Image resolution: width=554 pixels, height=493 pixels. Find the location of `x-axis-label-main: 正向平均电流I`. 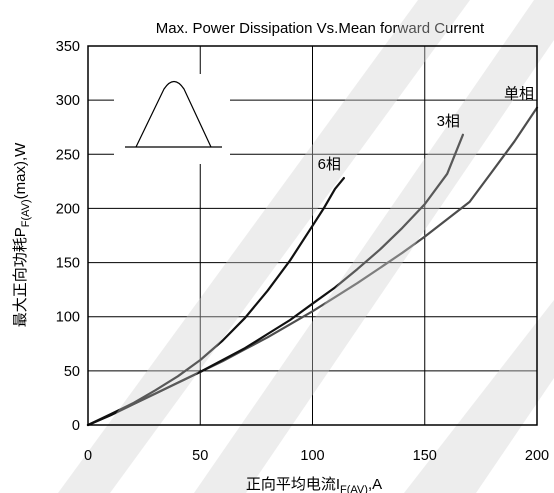

x-axis-label-main: 正向平均电流I is located at coordinates (293, 484).